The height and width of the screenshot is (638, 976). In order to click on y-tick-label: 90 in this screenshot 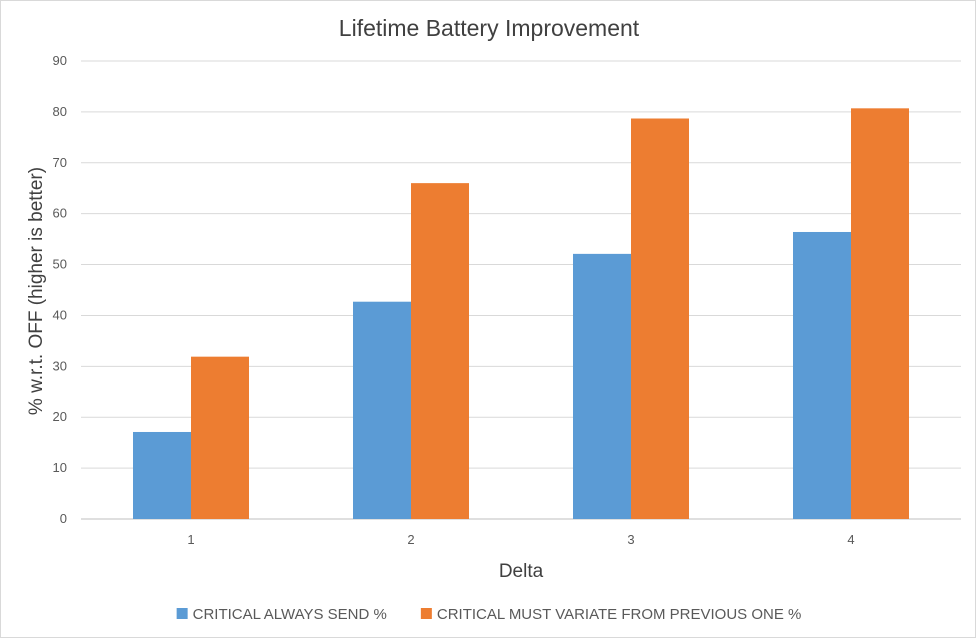, I will do `click(60, 60)`.